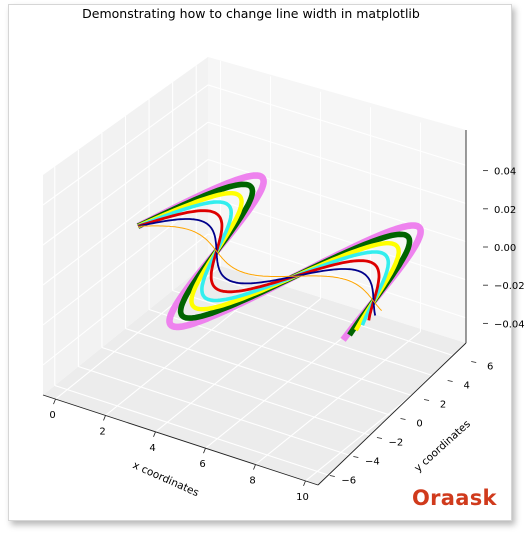  I want to click on x-tick-label: 0, so click(52, 415).